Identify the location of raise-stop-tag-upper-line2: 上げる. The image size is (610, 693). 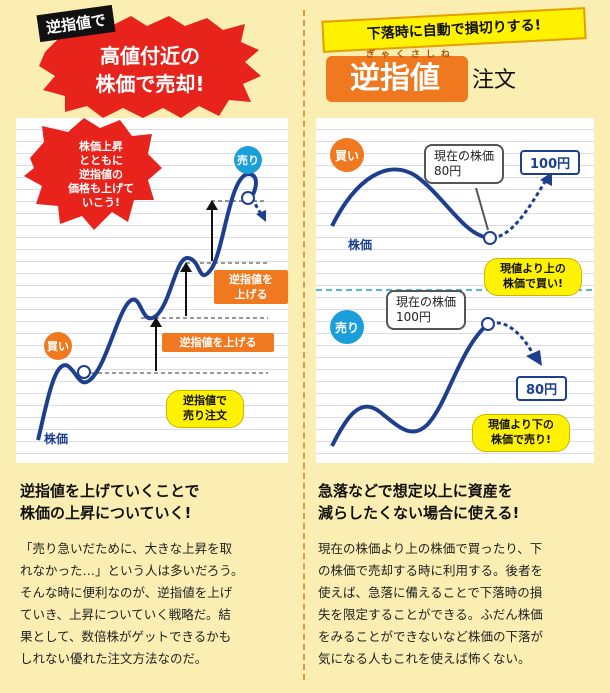
(251, 294).